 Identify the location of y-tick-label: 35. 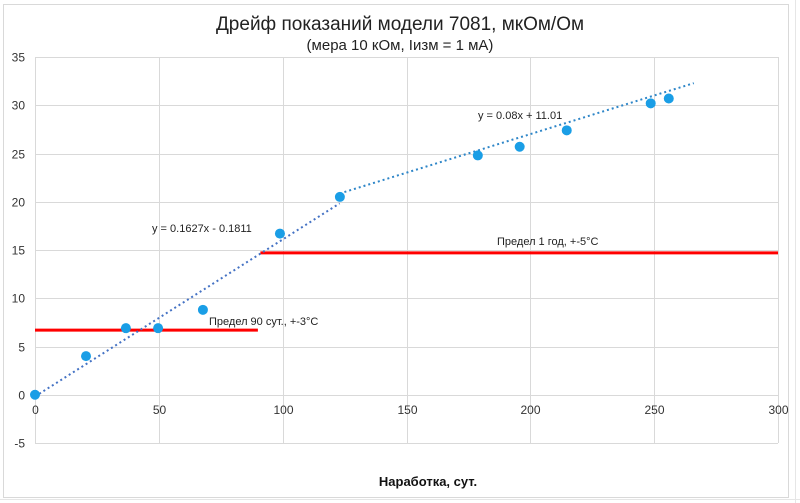
(19, 58).